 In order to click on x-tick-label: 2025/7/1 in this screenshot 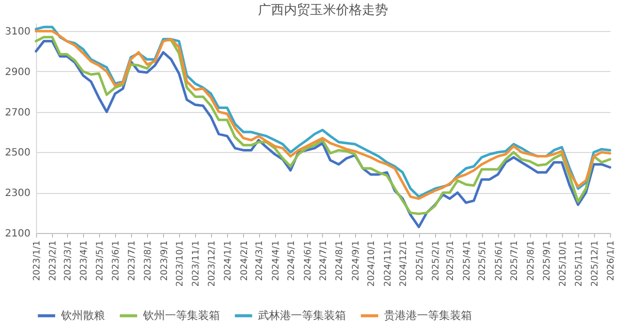, I will do `click(515, 260)`.